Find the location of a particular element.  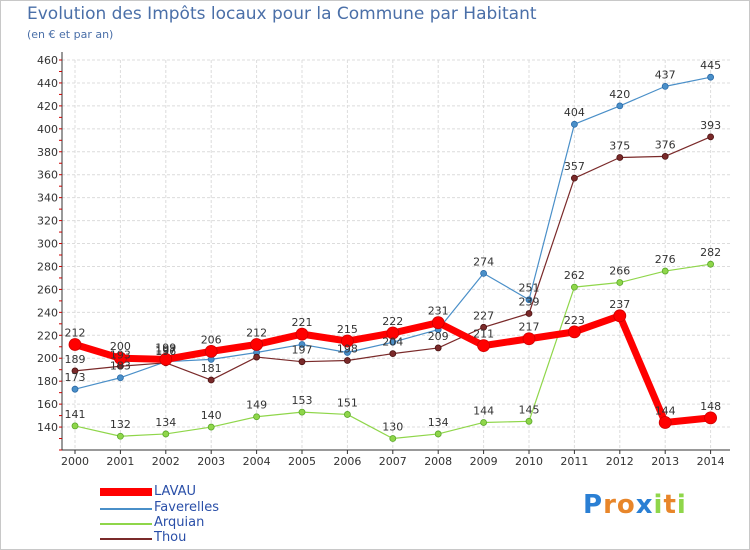

y-tick-label: 220 is located at coordinates (47, 335).